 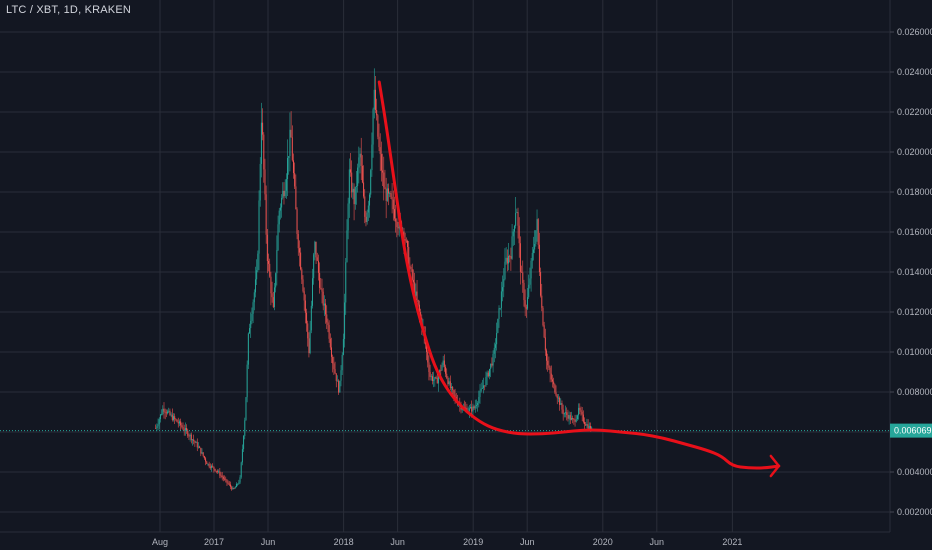 What do you see at coordinates (344, 542) in the screenshot?
I see `x-tick-label: 2018` at bounding box center [344, 542].